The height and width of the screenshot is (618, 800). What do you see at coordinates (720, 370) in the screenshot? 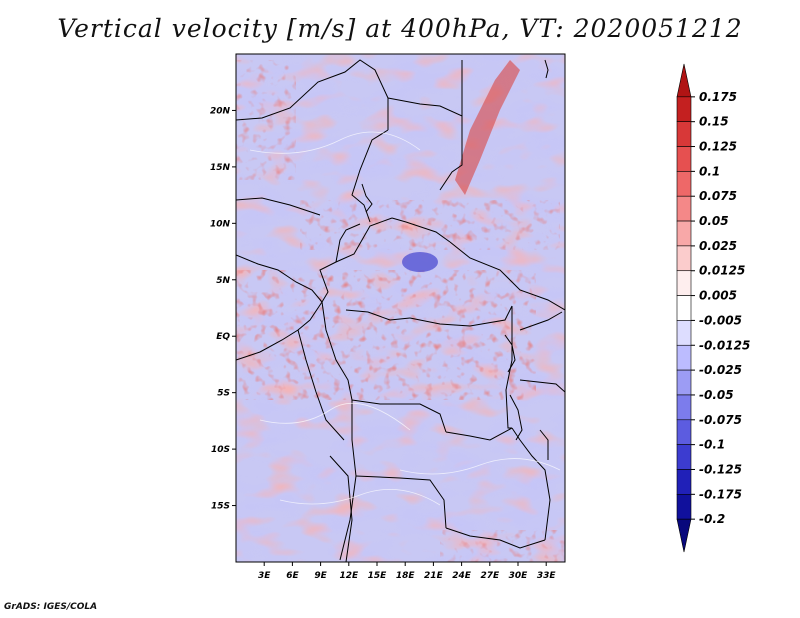
I see `colorbar-label: -0.025` at bounding box center [720, 370].